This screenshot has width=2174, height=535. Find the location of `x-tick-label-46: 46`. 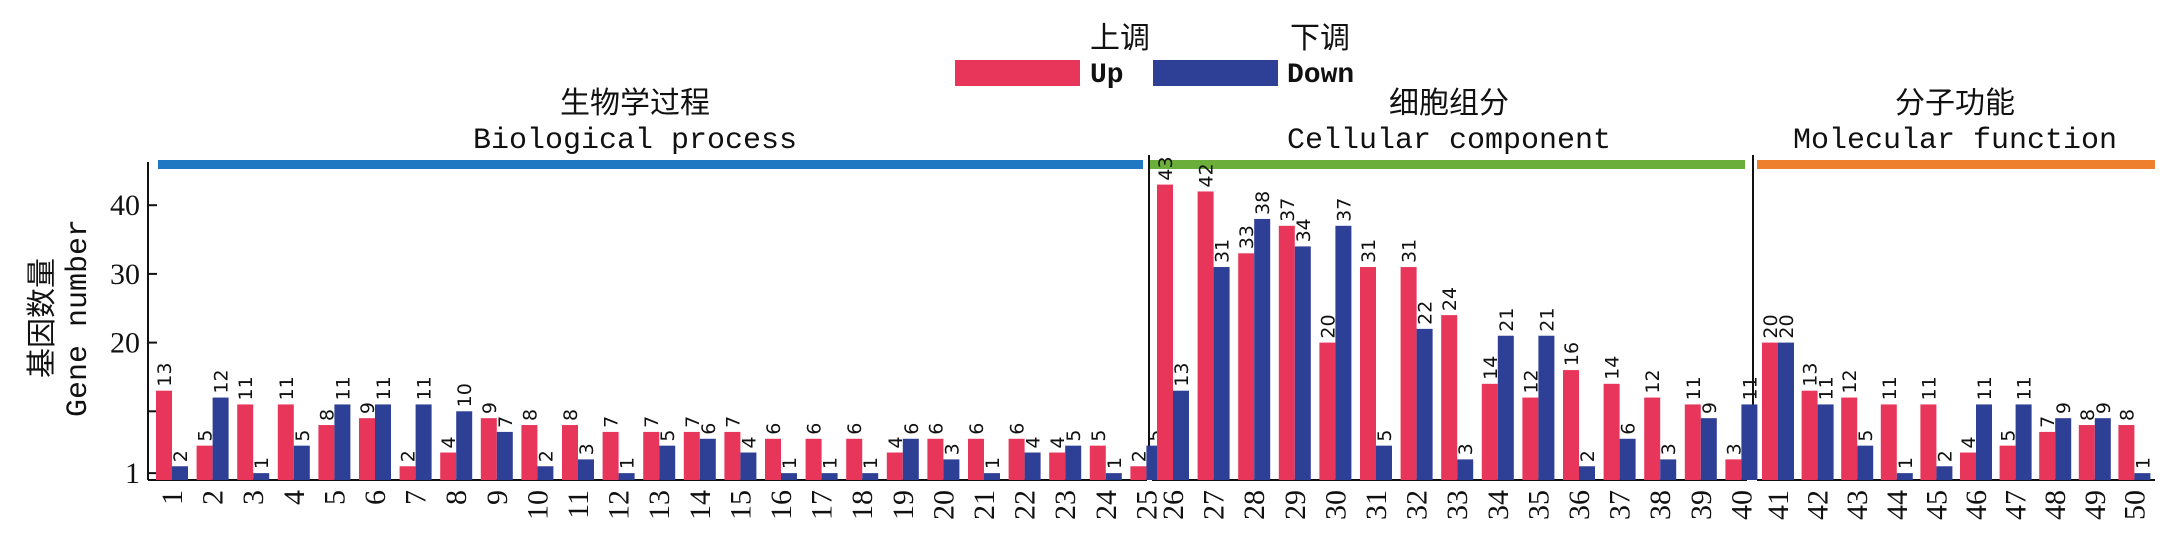

x-tick-label-46: 46 is located at coordinates (1976, 505).